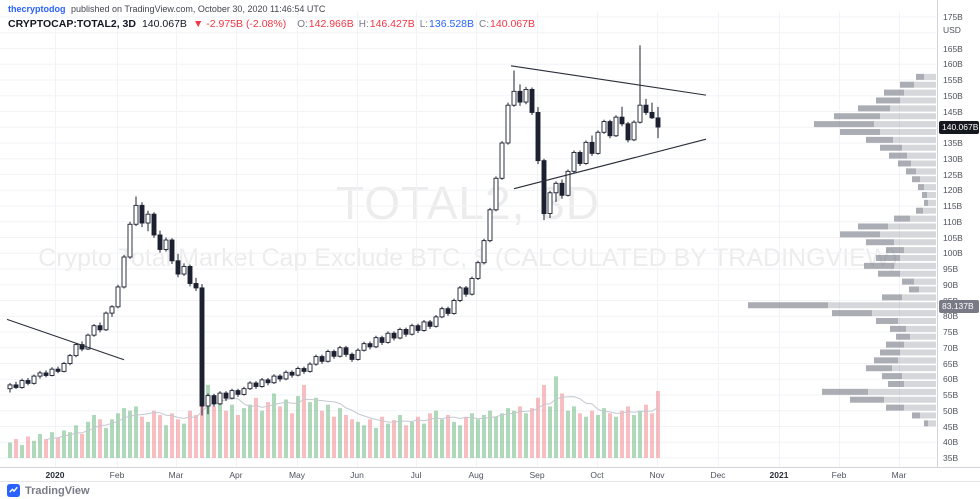  I want to click on price-tick-label: 145B, so click(953, 111).